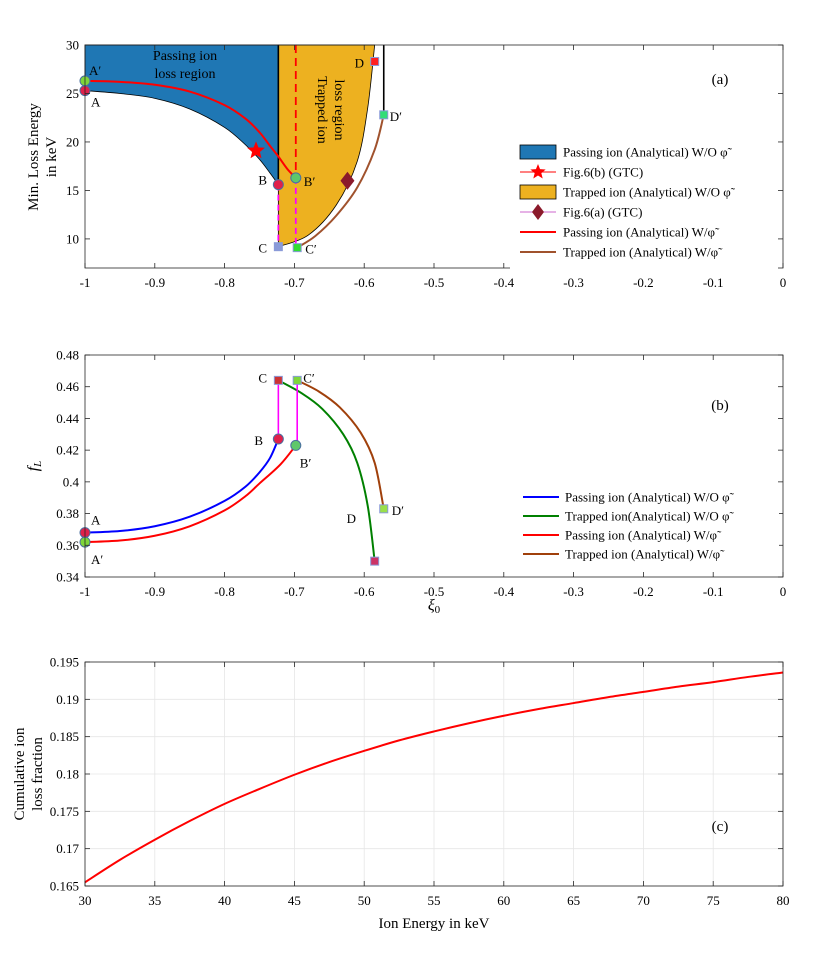  What do you see at coordinates (67, 545) in the screenshot?
I see `y-tick-label: 0.36` at bounding box center [67, 545].